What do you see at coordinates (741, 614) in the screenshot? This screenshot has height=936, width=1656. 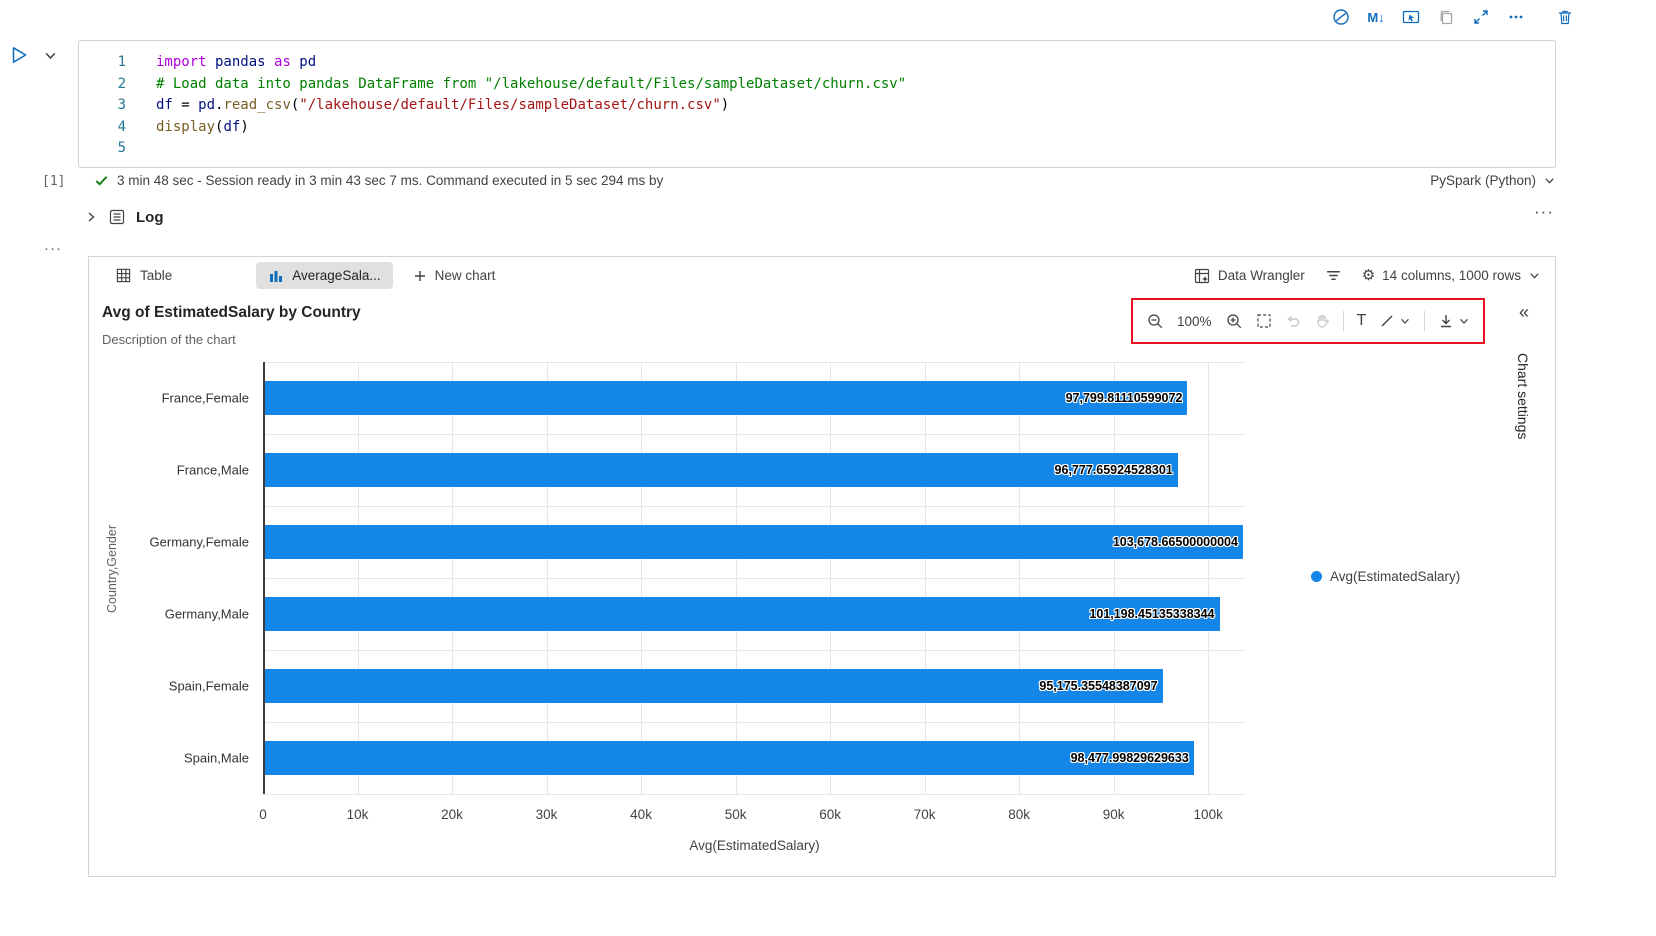 I see `bar-germany-male: 101,198.45135338344` at bounding box center [741, 614].